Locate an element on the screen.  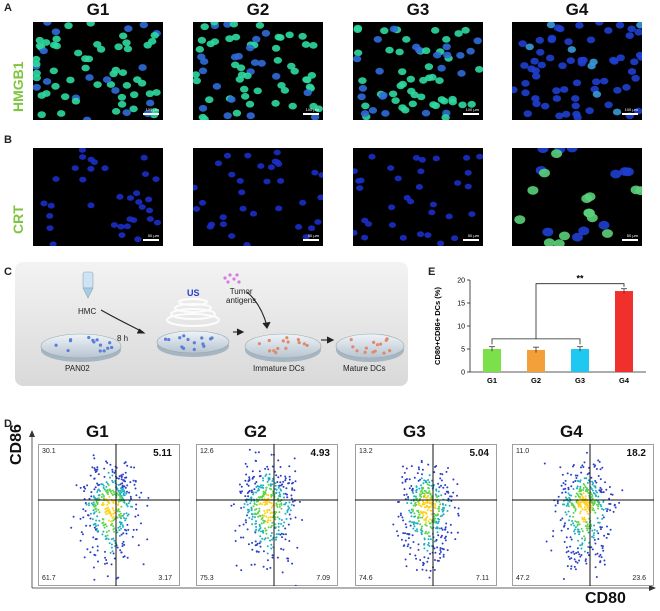
scale-bar-label: 100 μm is located at coordinates (152, 109).